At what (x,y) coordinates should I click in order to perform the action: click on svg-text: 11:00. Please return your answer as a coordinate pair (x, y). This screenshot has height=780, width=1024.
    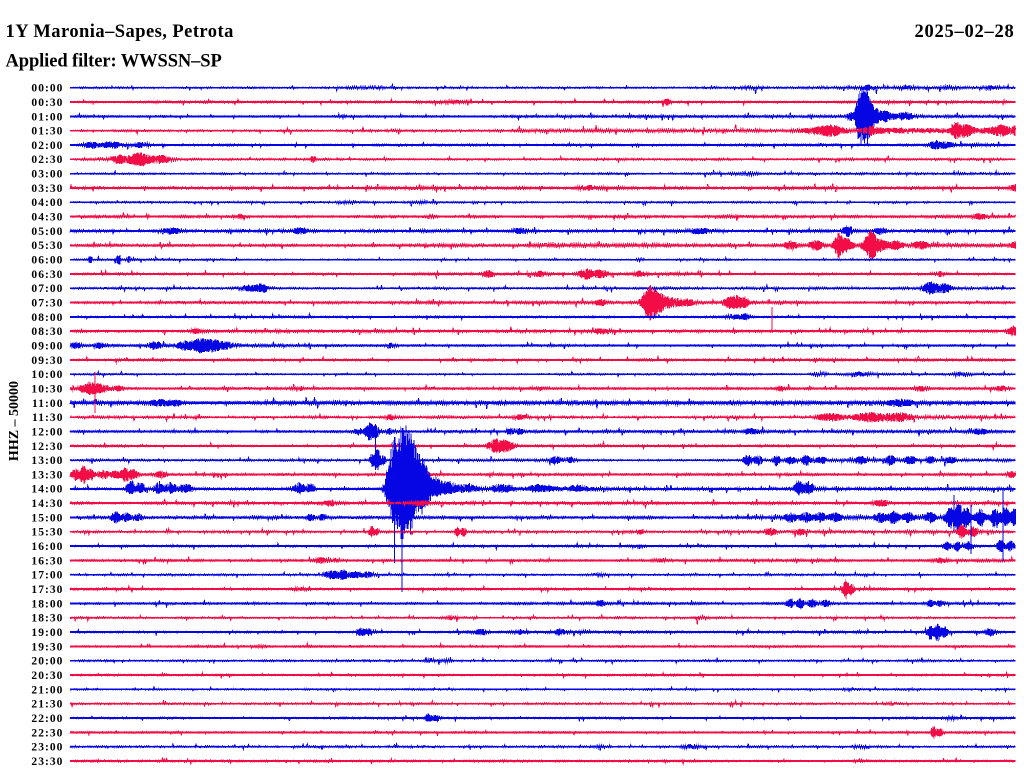
    Looking at the image, I should click on (47, 404).